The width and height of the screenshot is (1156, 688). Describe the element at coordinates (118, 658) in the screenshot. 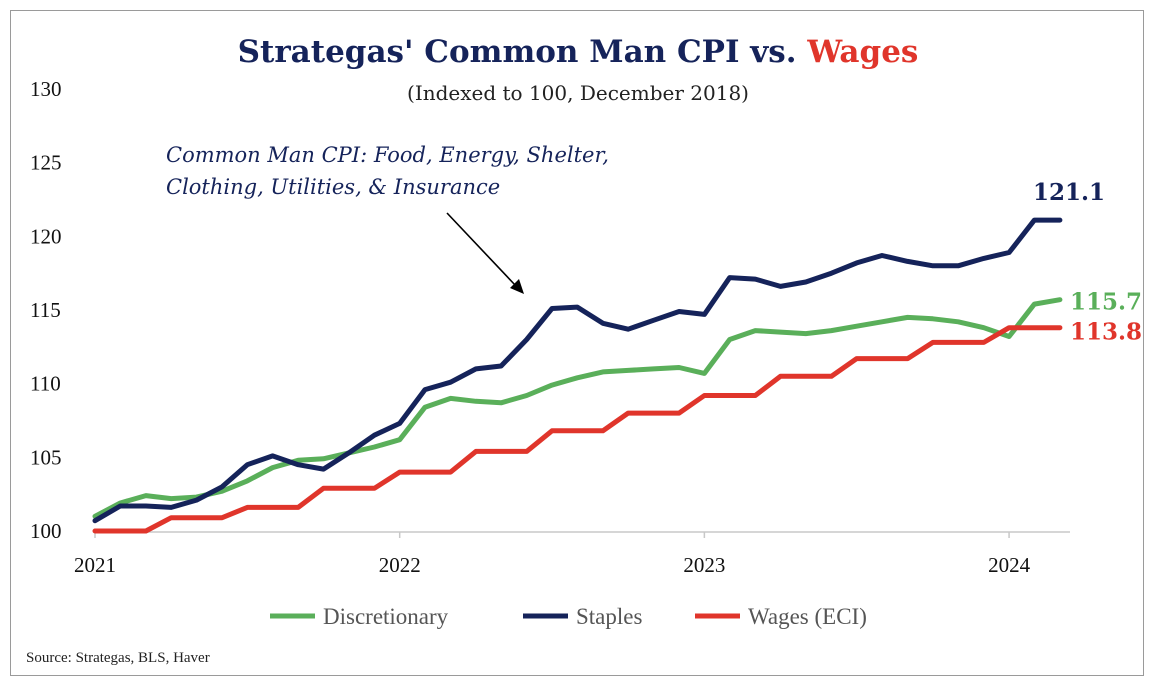

I see `source-note: Source: Strategas, BLS, Haver` at that location.